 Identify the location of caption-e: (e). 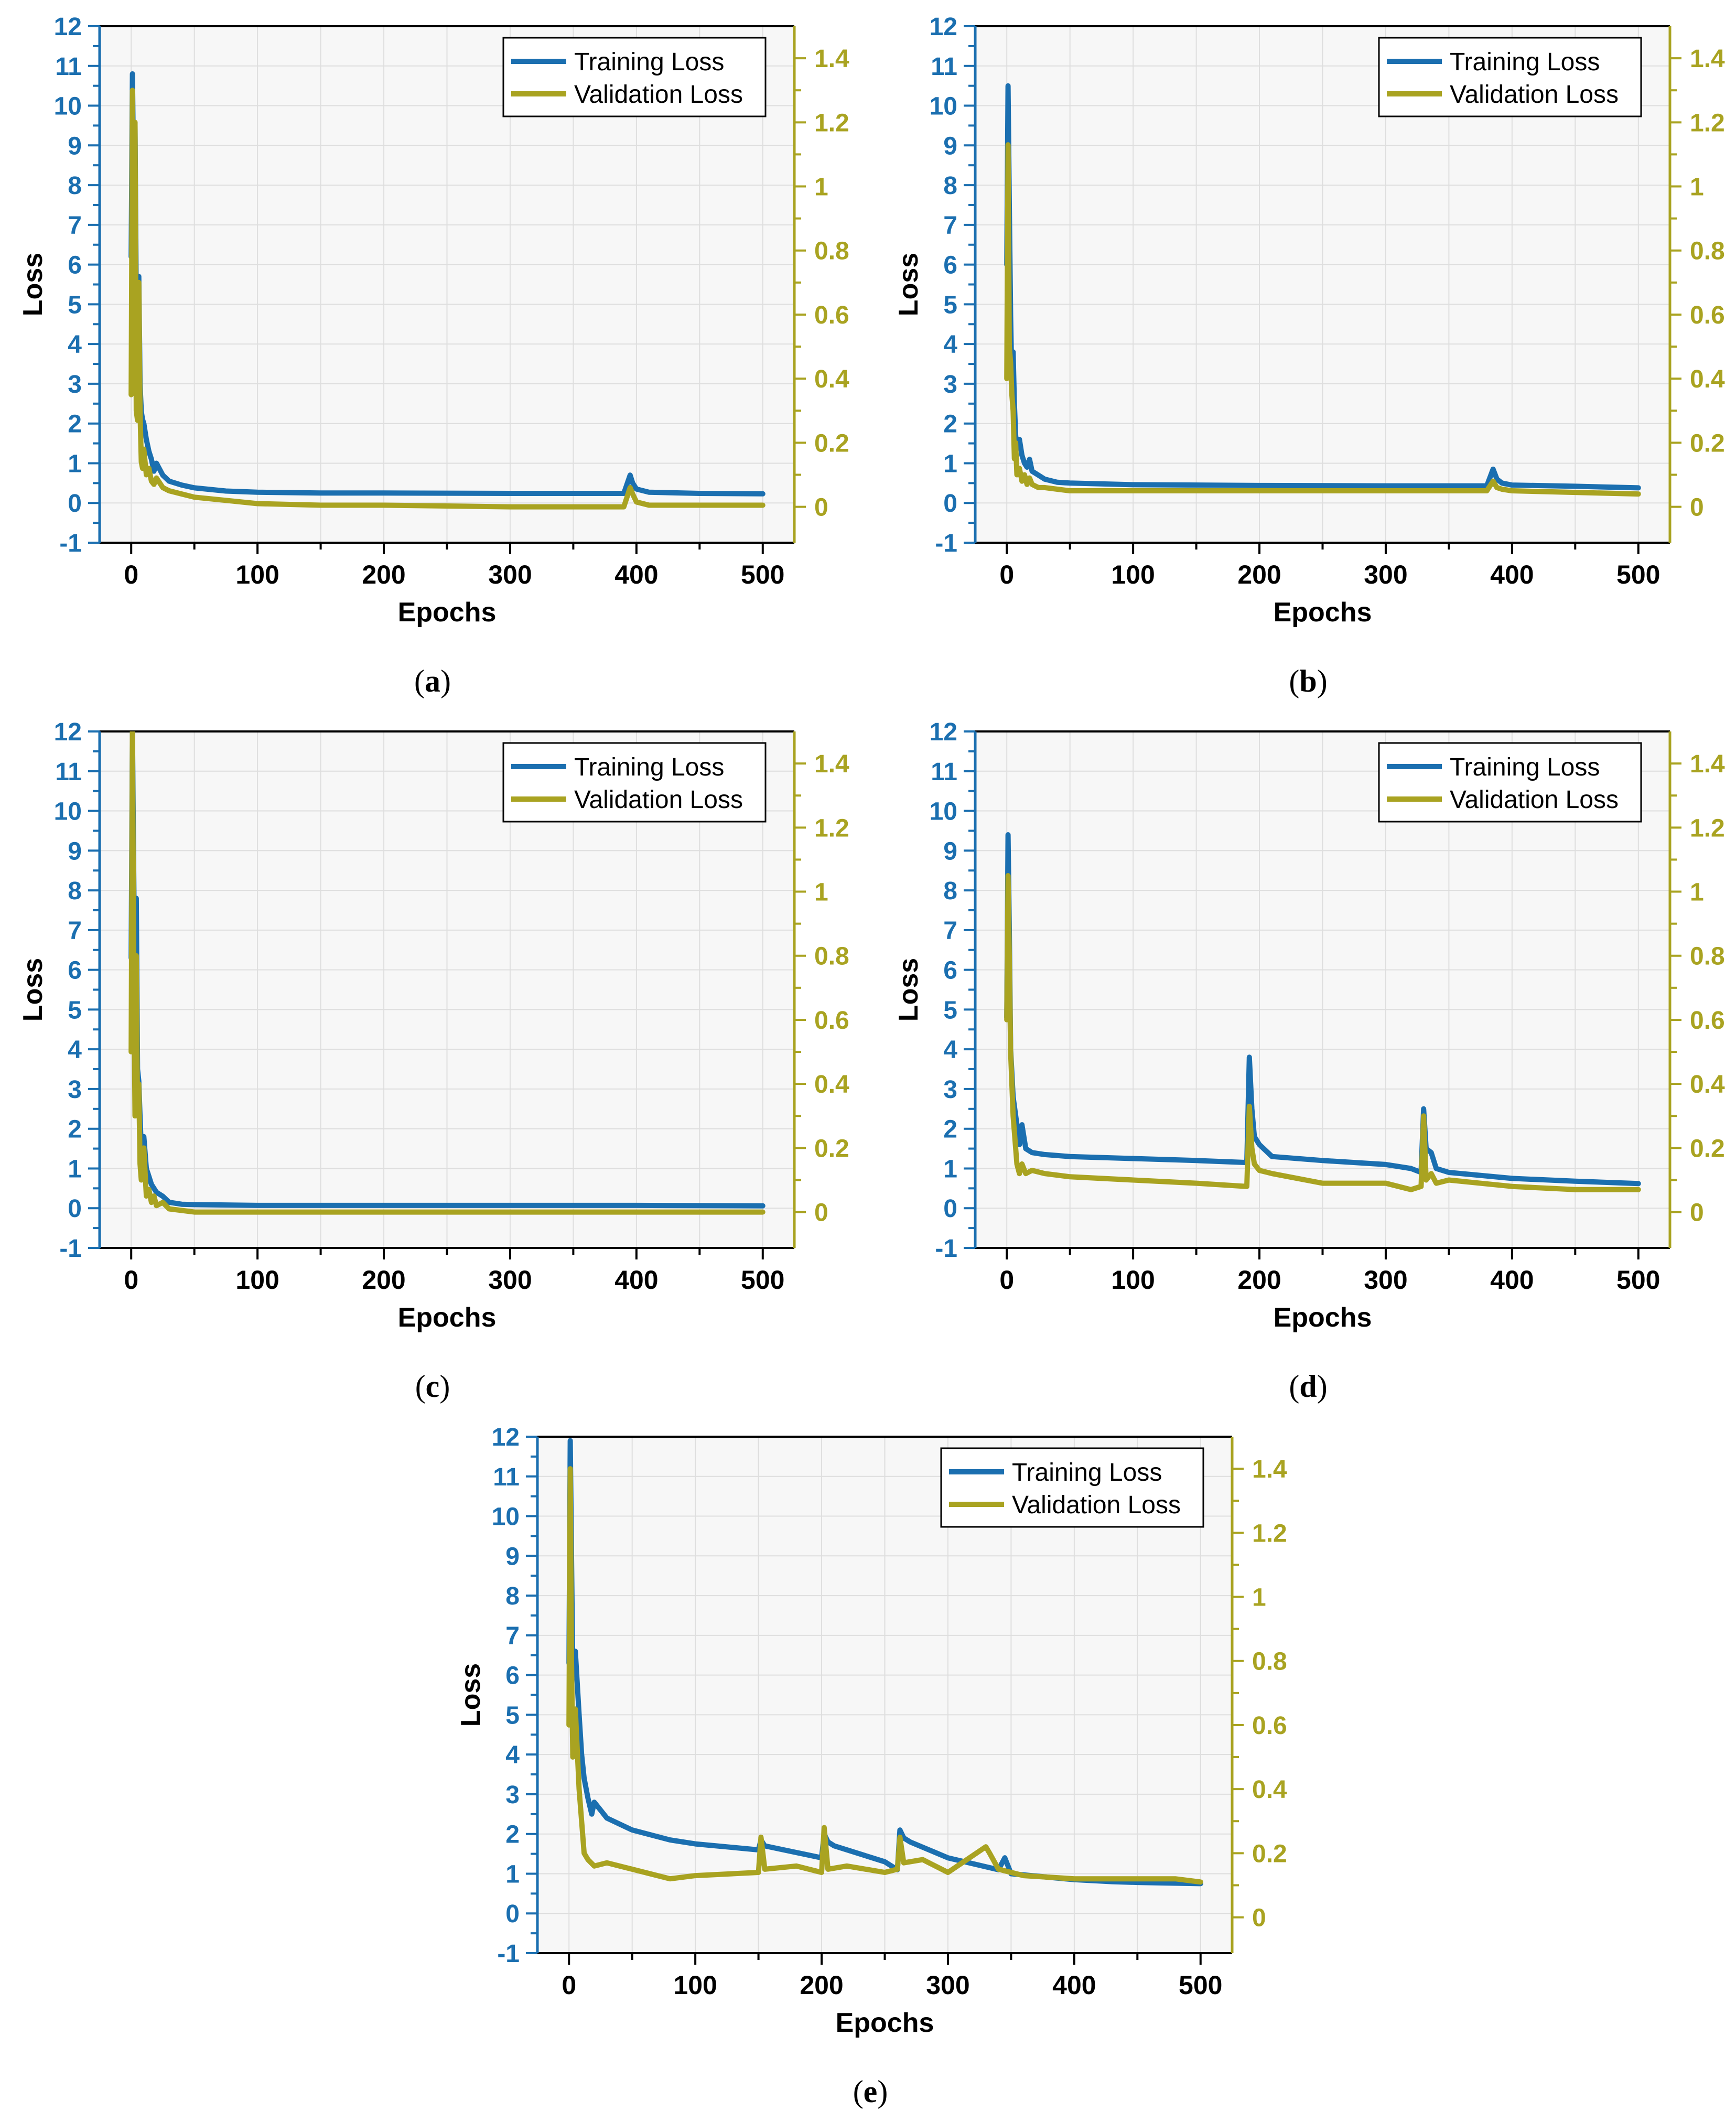
(870, 2091).